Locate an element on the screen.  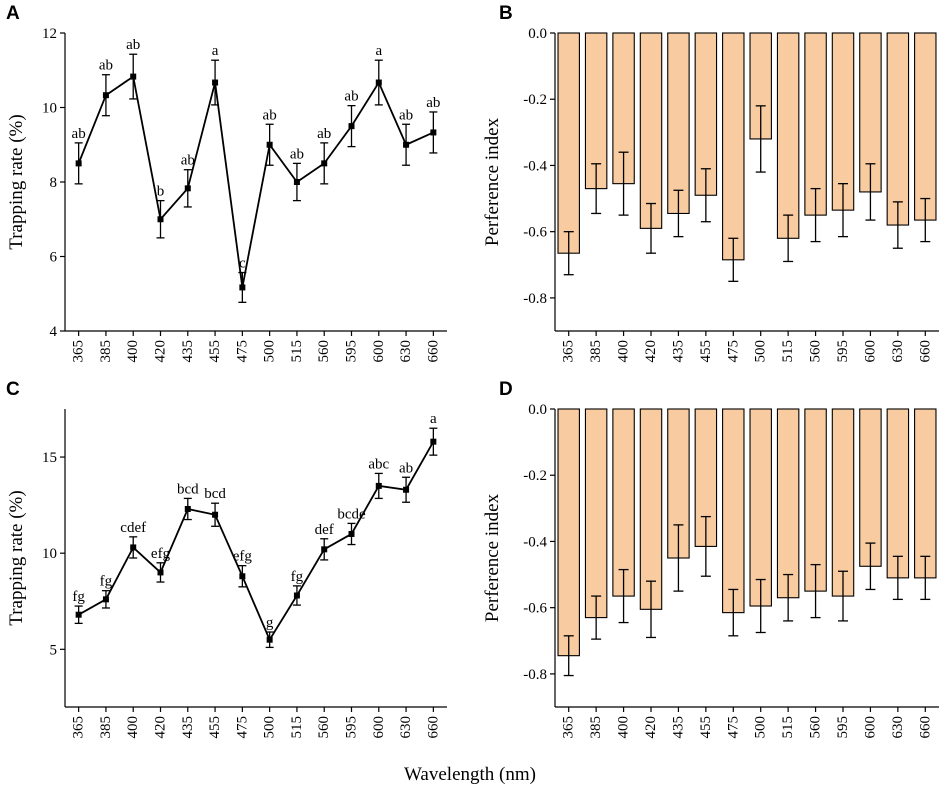
significance-label-420: efg is located at coordinates (161, 554).